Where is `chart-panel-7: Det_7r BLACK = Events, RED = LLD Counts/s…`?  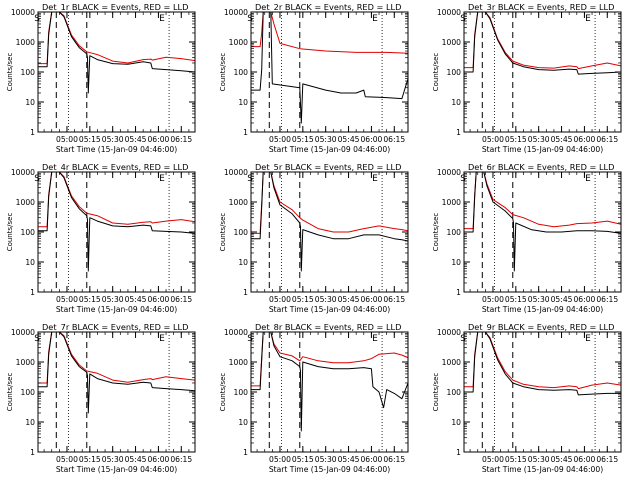
chart-panel-7: Det_7r BLACK = Events, RED = LLD Counts/s… is located at coordinates (101, 398).